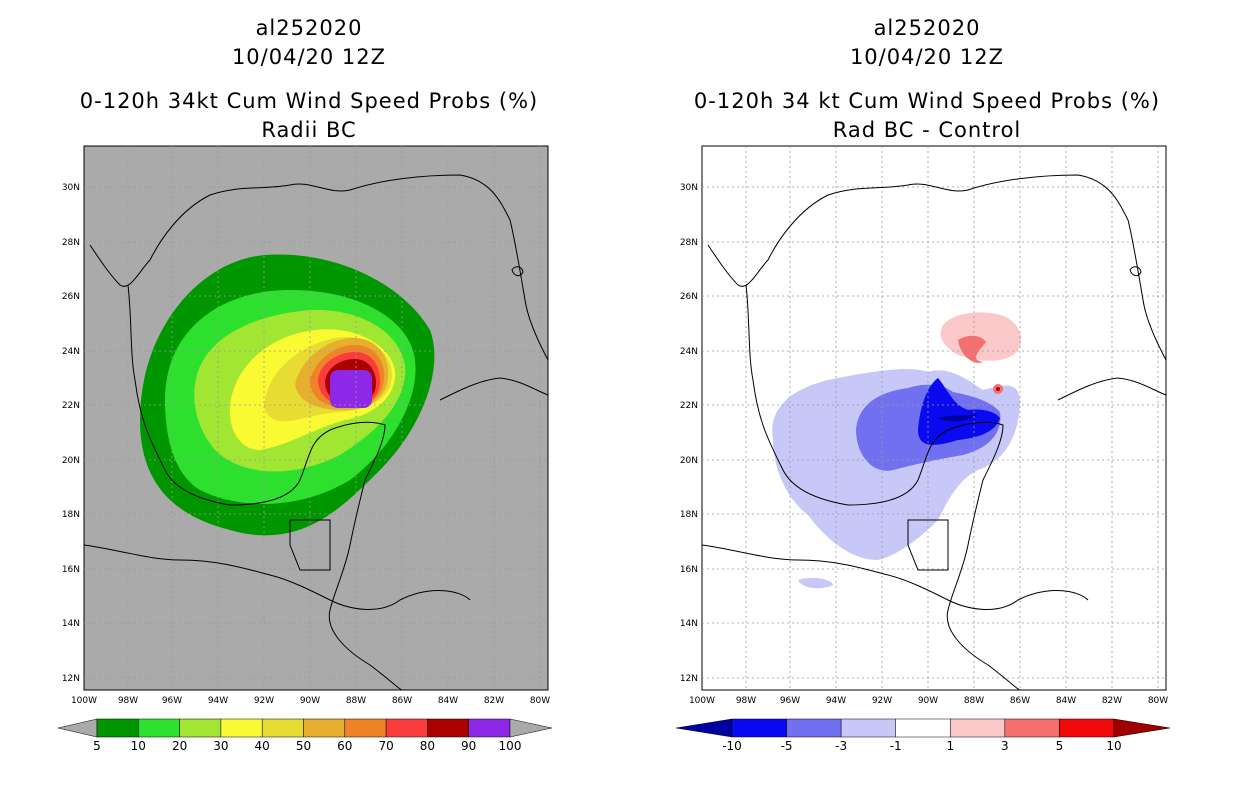 Image resolution: width=1236 pixels, height=800 pixels. Describe the element at coordinates (882, 701) in the screenshot. I see `lon-label: 92W` at that location.